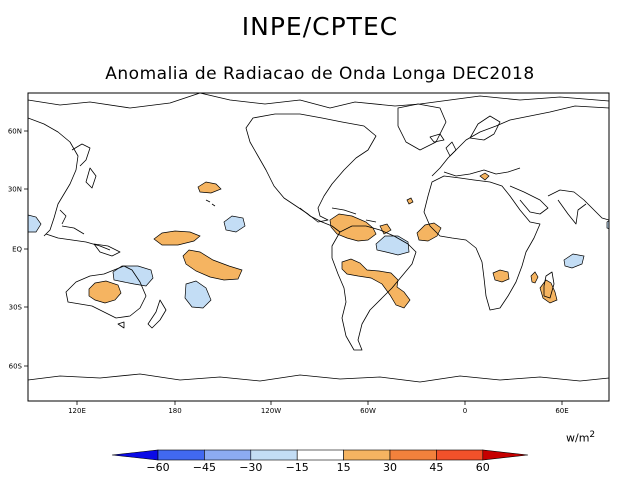 The height and width of the screenshot is (494, 640). What do you see at coordinates (177, 238) in the screenshot?
I see `positive-anomaly-equatorial-pacific` at bounding box center [177, 238].